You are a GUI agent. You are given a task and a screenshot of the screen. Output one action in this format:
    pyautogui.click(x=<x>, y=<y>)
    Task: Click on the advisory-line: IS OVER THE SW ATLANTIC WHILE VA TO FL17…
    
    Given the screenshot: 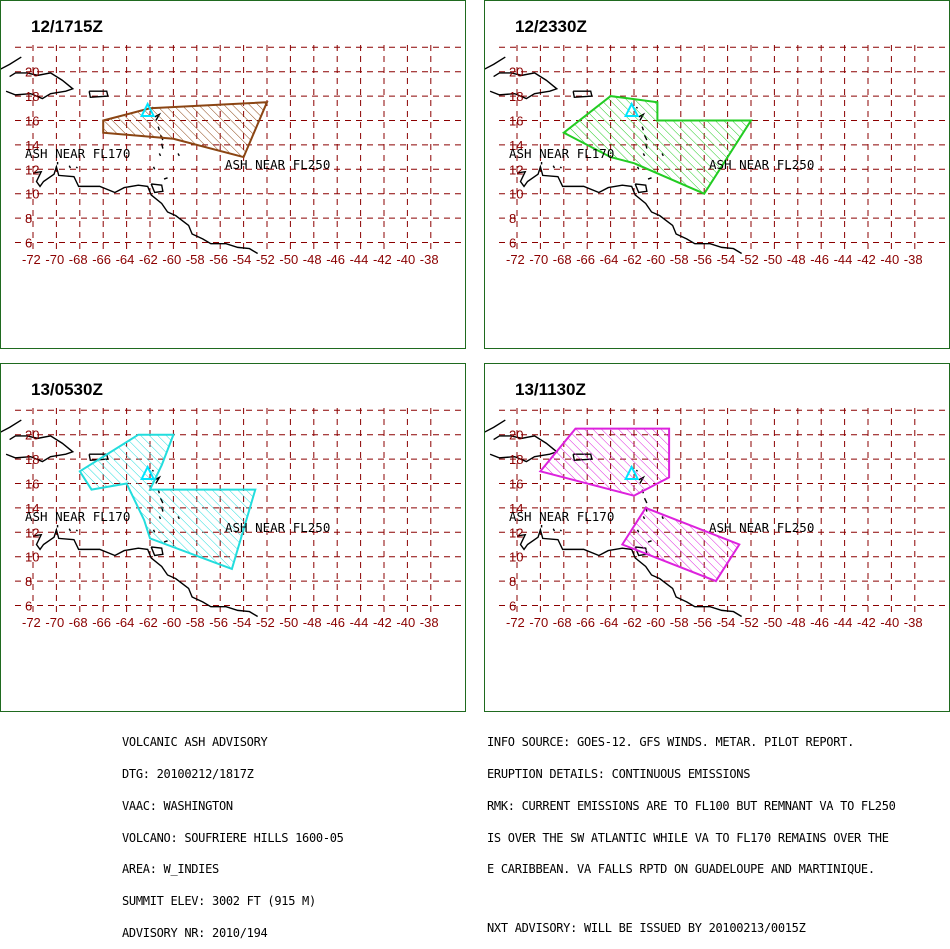 What is the action you would take?
    pyautogui.click(x=688, y=837)
    